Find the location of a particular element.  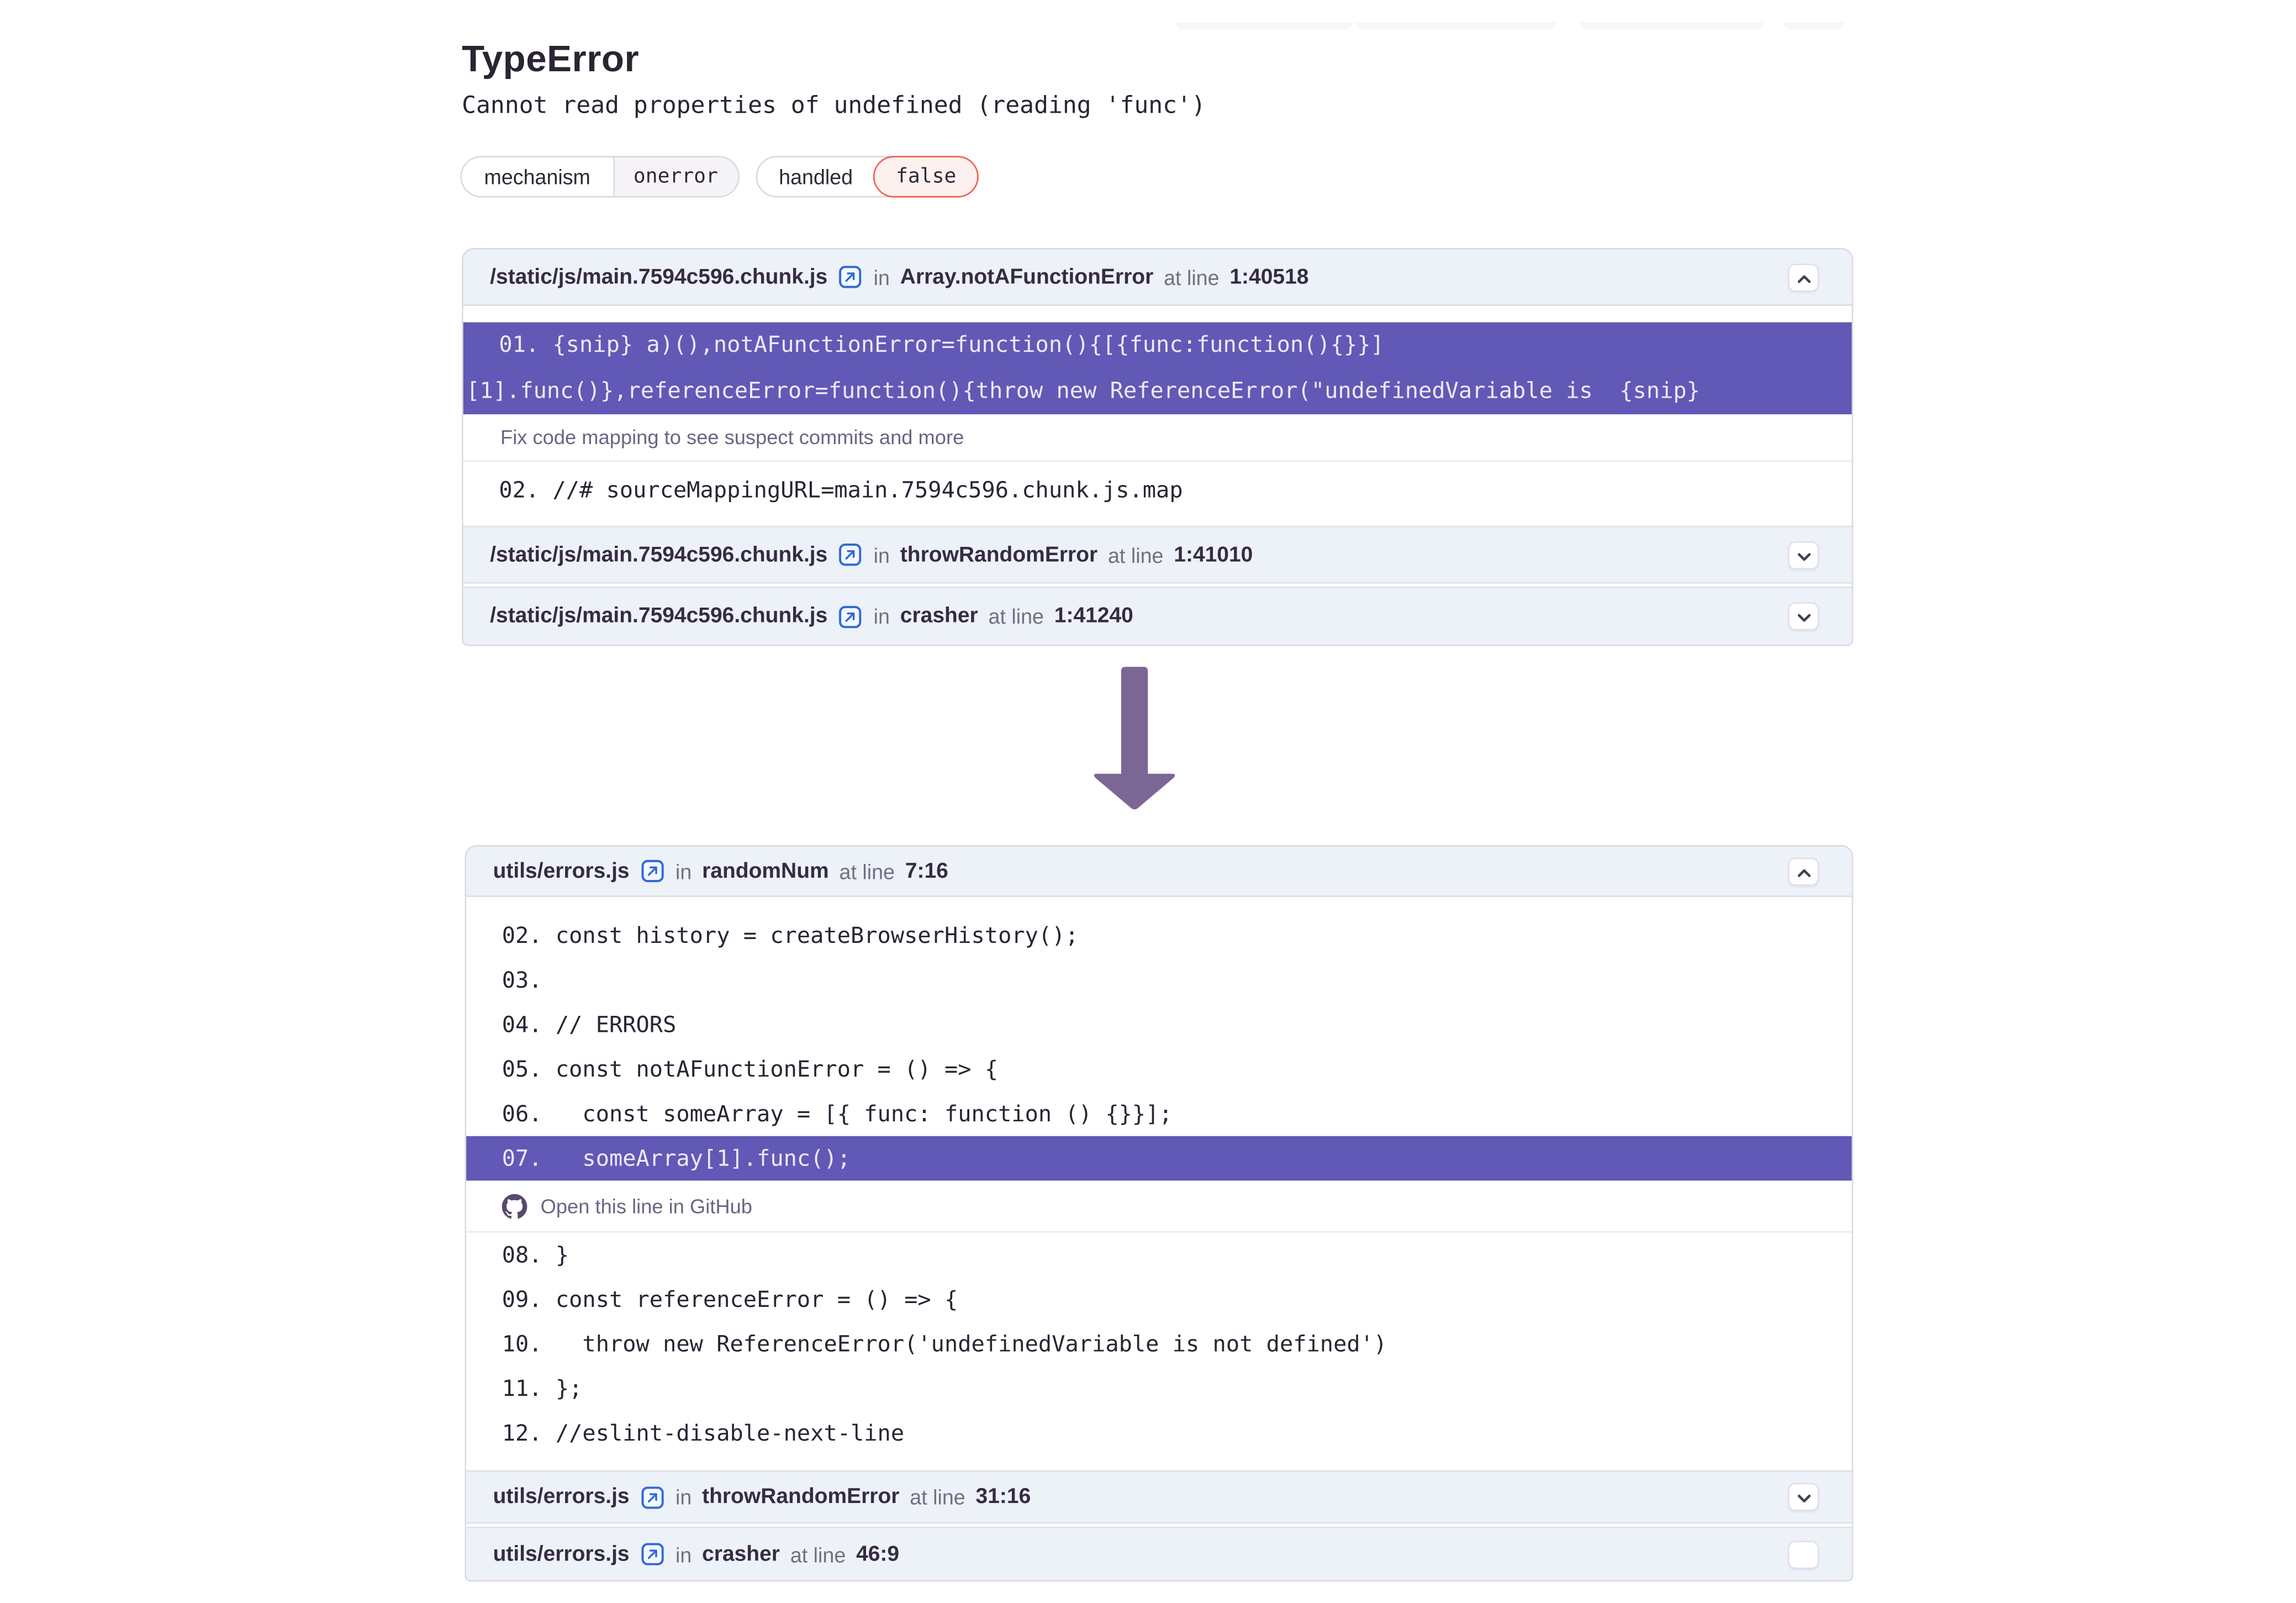

tag-value: onerror is located at coordinates (675, 176).